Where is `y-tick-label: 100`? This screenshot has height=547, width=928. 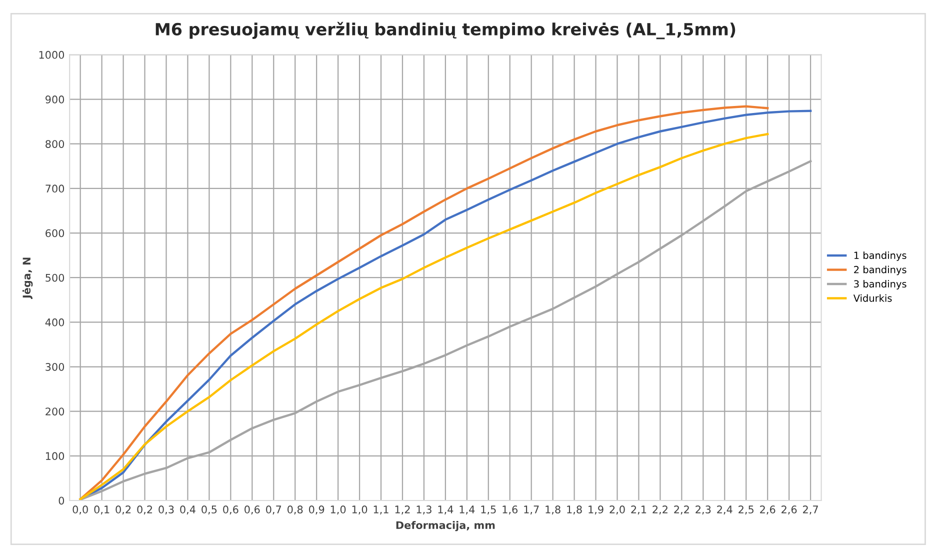
y-tick-label: 100 is located at coordinates (55, 456).